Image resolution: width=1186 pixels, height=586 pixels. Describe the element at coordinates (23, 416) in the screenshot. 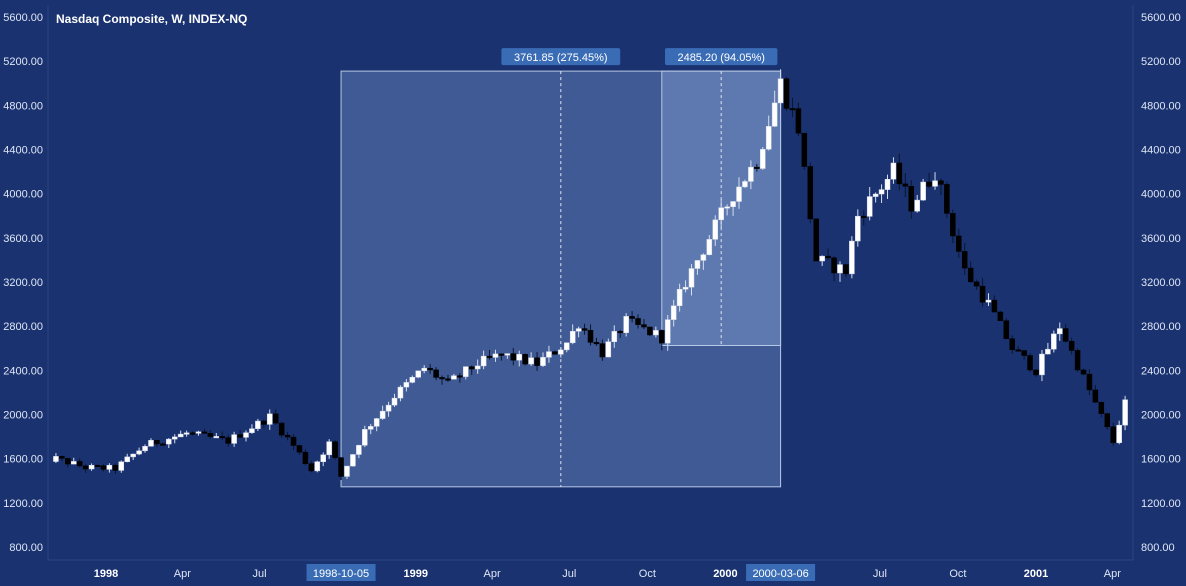

I see `y-tick-label-left: 2000.00` at that location.